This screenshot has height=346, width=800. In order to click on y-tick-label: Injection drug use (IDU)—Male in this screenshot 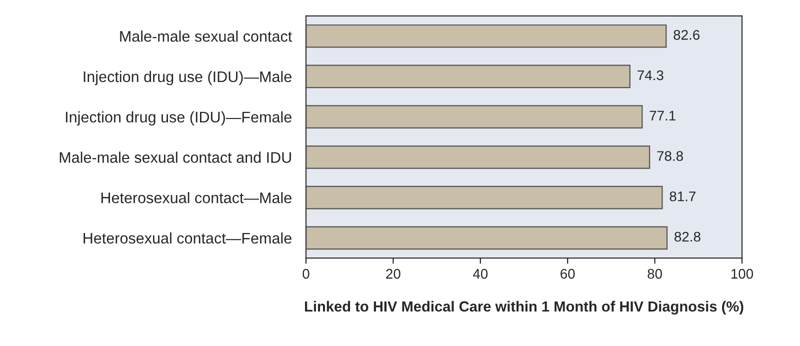, I will do `click(188, 78)`.